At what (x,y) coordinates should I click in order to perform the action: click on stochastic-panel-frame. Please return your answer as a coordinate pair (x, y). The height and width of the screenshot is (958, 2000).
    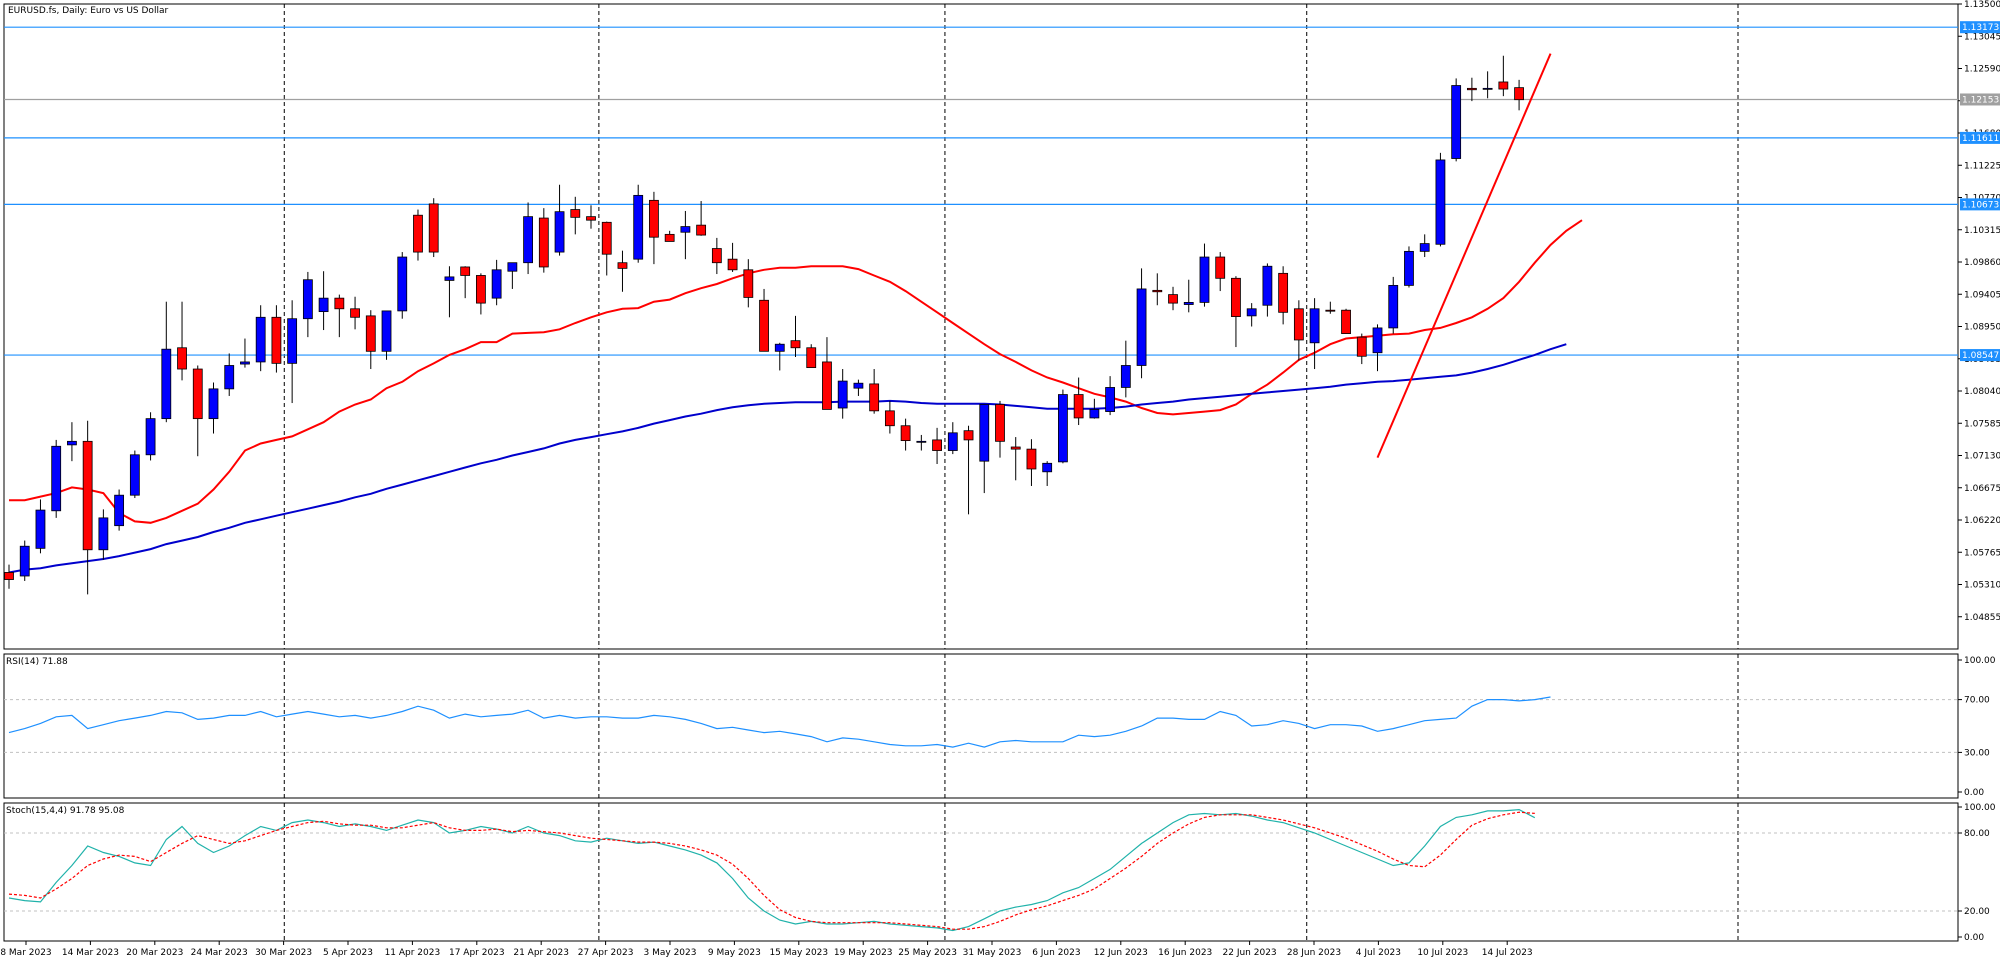
    Looking at the image, I should click on (981, 872).